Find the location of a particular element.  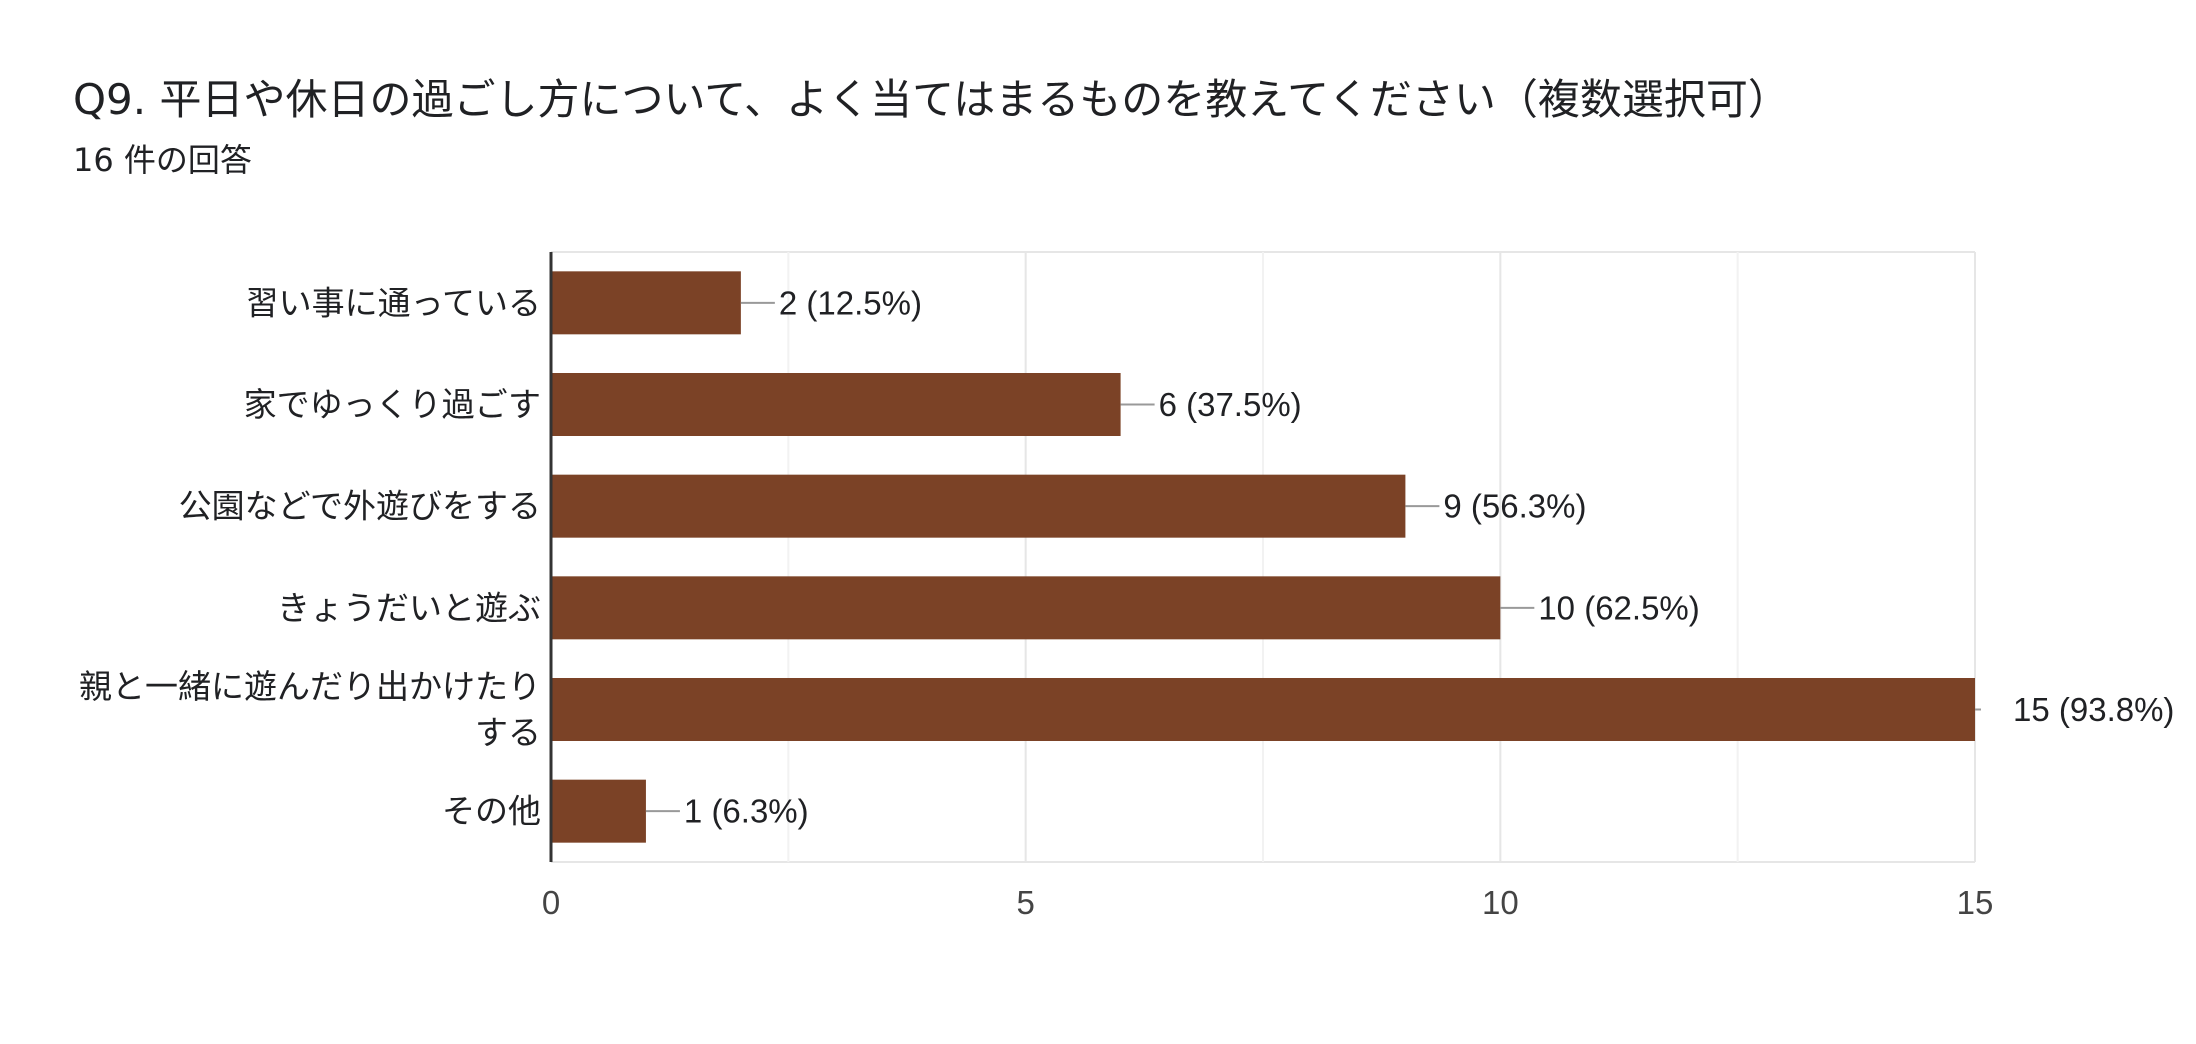

category-label: 公園などで外遊びをする is located at coordinates (360, 506).